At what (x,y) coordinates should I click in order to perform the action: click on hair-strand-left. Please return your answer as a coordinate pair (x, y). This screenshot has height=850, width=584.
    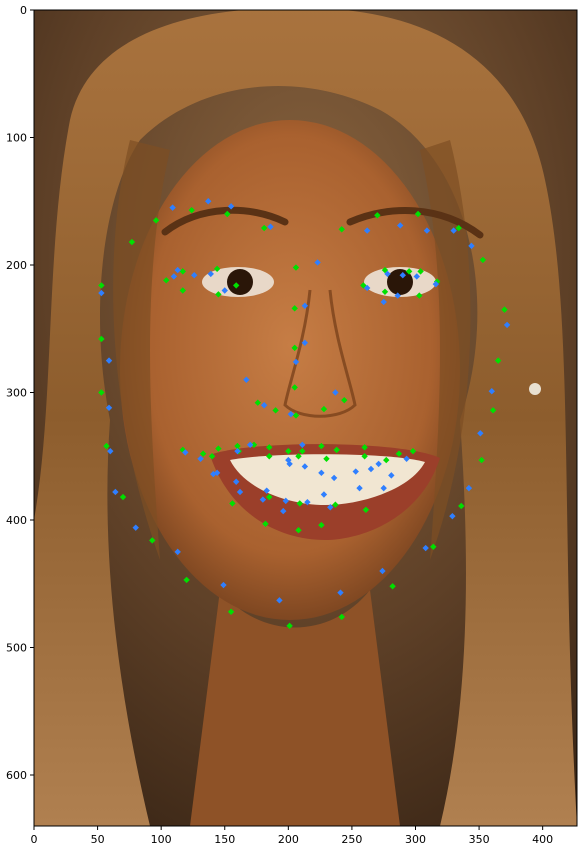
    Looking at the image, I should click on (141, 350).